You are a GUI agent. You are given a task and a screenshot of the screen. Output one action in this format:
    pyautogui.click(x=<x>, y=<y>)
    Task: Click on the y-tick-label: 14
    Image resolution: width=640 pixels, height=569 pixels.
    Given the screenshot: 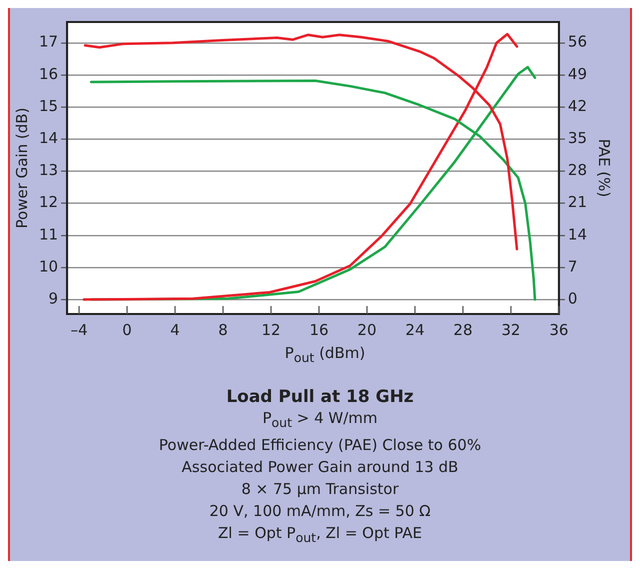 What is the action you would take?
    pyautogui.click(x=48, y=138)
    